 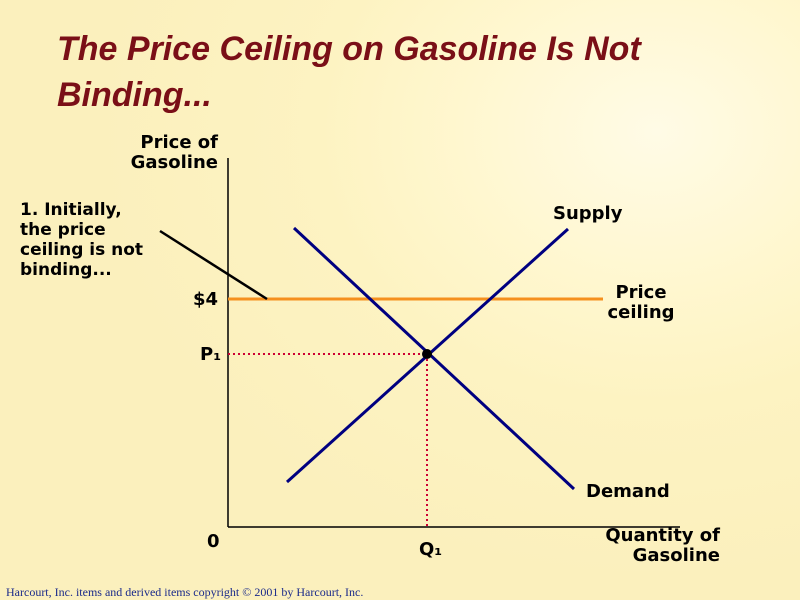 I want to click on equilibrium-price-label: P₁, so click(x=211, y=354).